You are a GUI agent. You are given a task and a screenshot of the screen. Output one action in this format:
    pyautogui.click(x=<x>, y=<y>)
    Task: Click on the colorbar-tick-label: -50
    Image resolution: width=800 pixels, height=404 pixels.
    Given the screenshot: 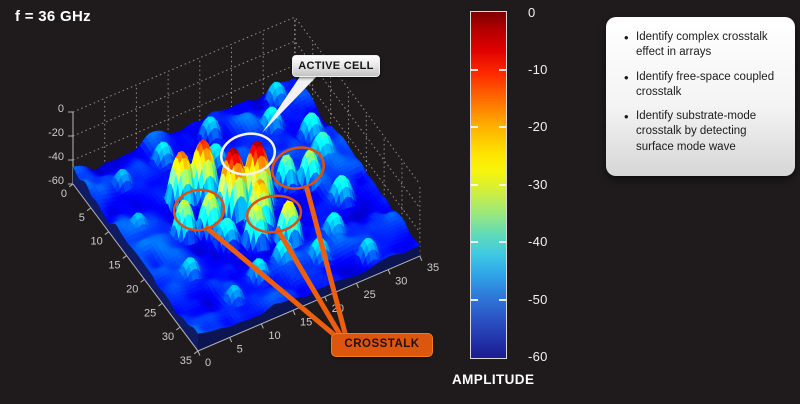 What is the action you would take?
    pyautogui.click(x=538, y=299)
    